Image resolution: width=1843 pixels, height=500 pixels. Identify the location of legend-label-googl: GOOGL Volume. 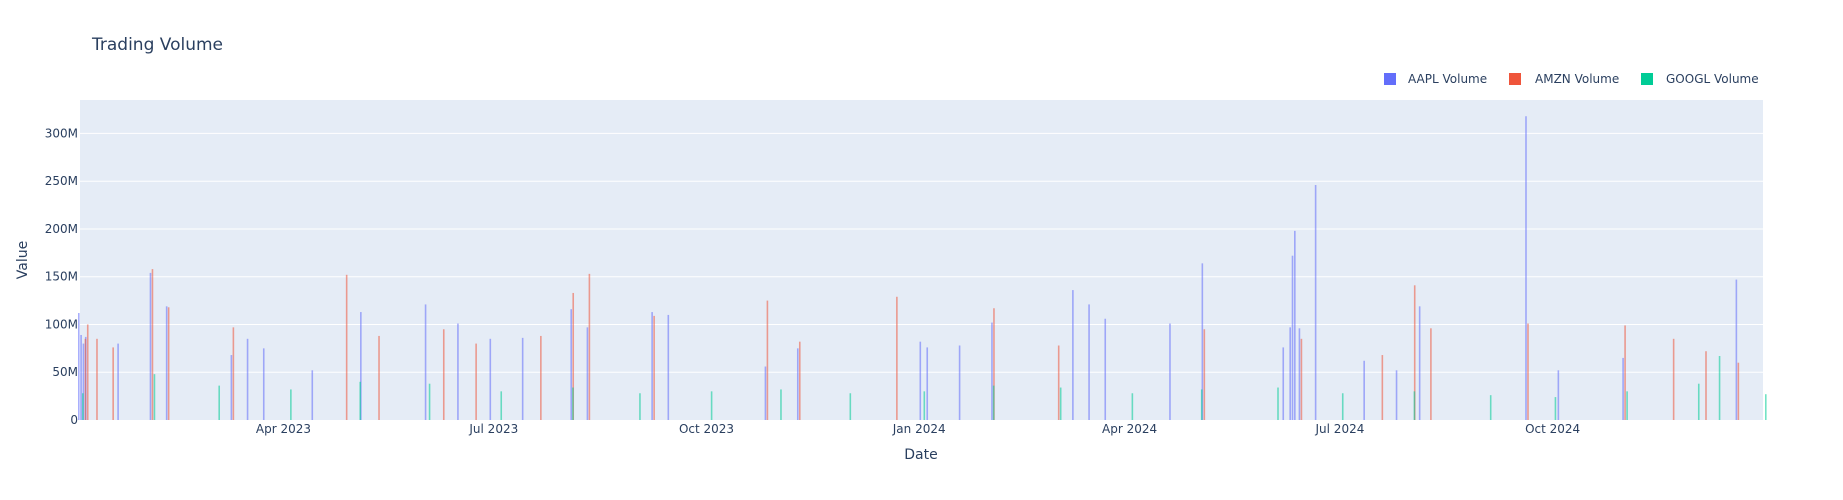
(1712, 79).